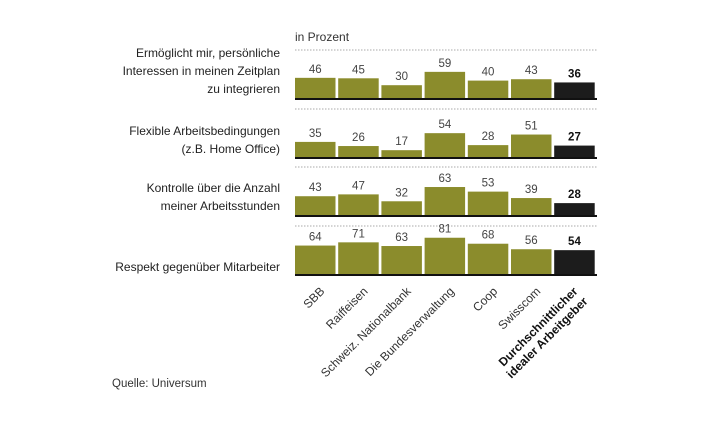 This screenshot has height=437, width=720. What do you see at coordinates (197, 267) in the screenshot?
I see `row-label: Respekt gegenüber Mitarbeiter` at bounding box center [197, 267].